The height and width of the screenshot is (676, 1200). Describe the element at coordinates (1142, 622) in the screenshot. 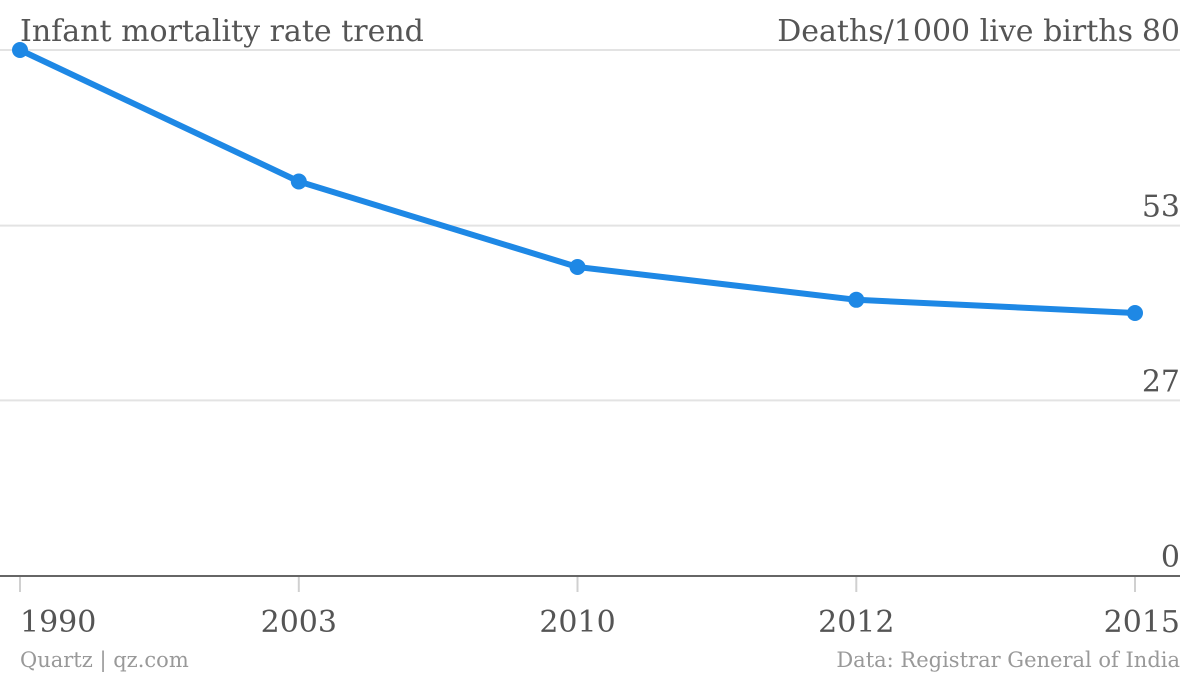

I see `x-tick-label: 2015` at that location.